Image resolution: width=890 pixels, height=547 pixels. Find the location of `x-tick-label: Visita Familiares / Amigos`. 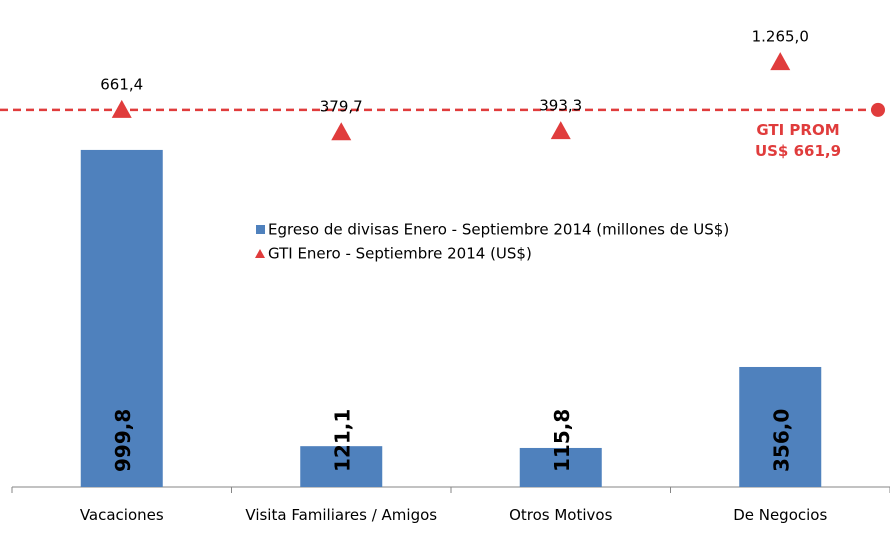

x-tick-label: Visita Familiares / Amigos is located at coordinates (341, 515).